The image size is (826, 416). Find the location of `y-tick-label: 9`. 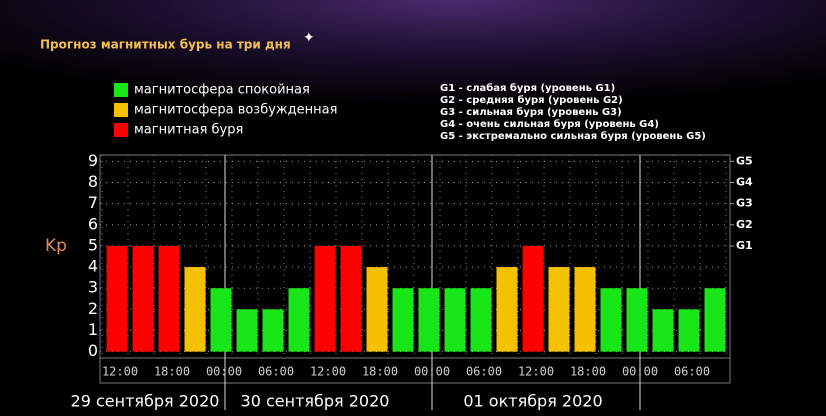

y-tick-label: 9 is located at coordinates (93, 160).